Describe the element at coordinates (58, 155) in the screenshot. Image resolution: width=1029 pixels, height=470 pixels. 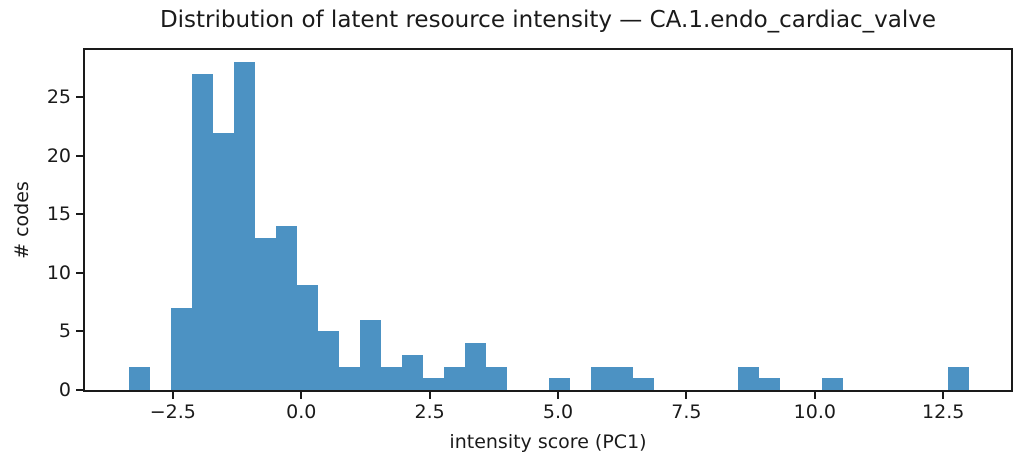
I see `y-axis-tick-label: 20` at that location.